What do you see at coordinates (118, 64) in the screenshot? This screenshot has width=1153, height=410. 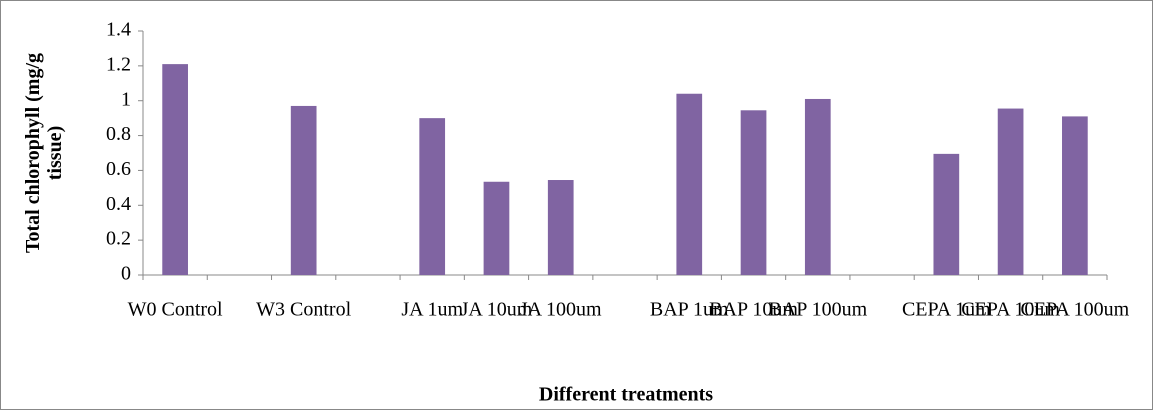 I see `y-tick-label: 1.2` at bounding box center [118, 64].